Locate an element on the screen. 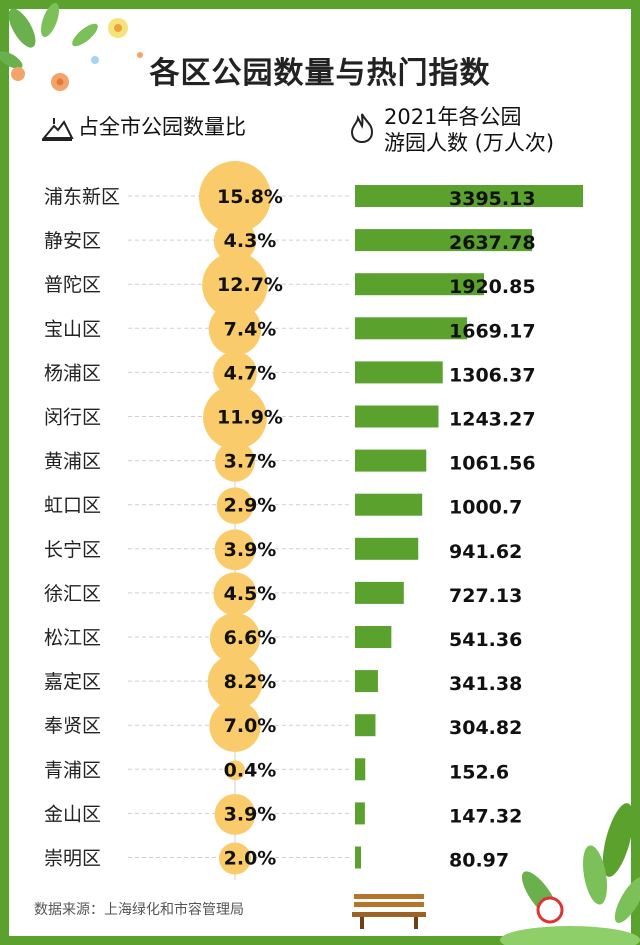 This screenshot has height=945, width=640. visitor-header: 2021年各公园 游园人数 (万人次) is located at coordinates (499, 130).